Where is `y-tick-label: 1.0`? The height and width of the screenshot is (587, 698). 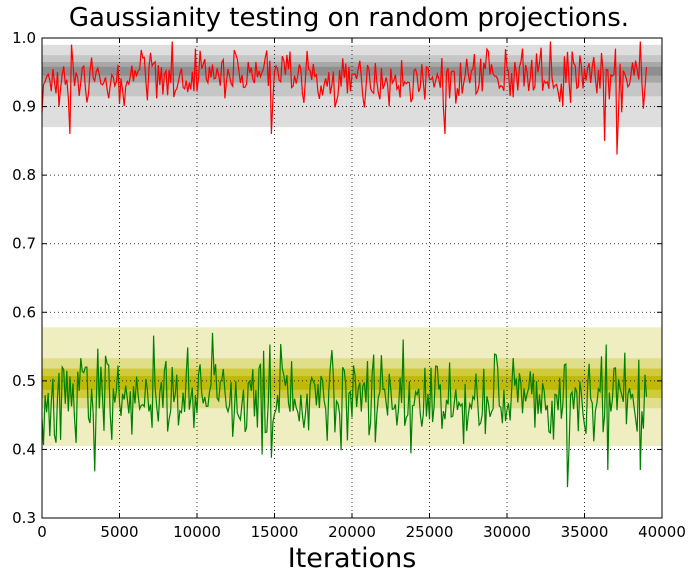 y-tick-label: 1.0 is located at coordinates (24, 38).